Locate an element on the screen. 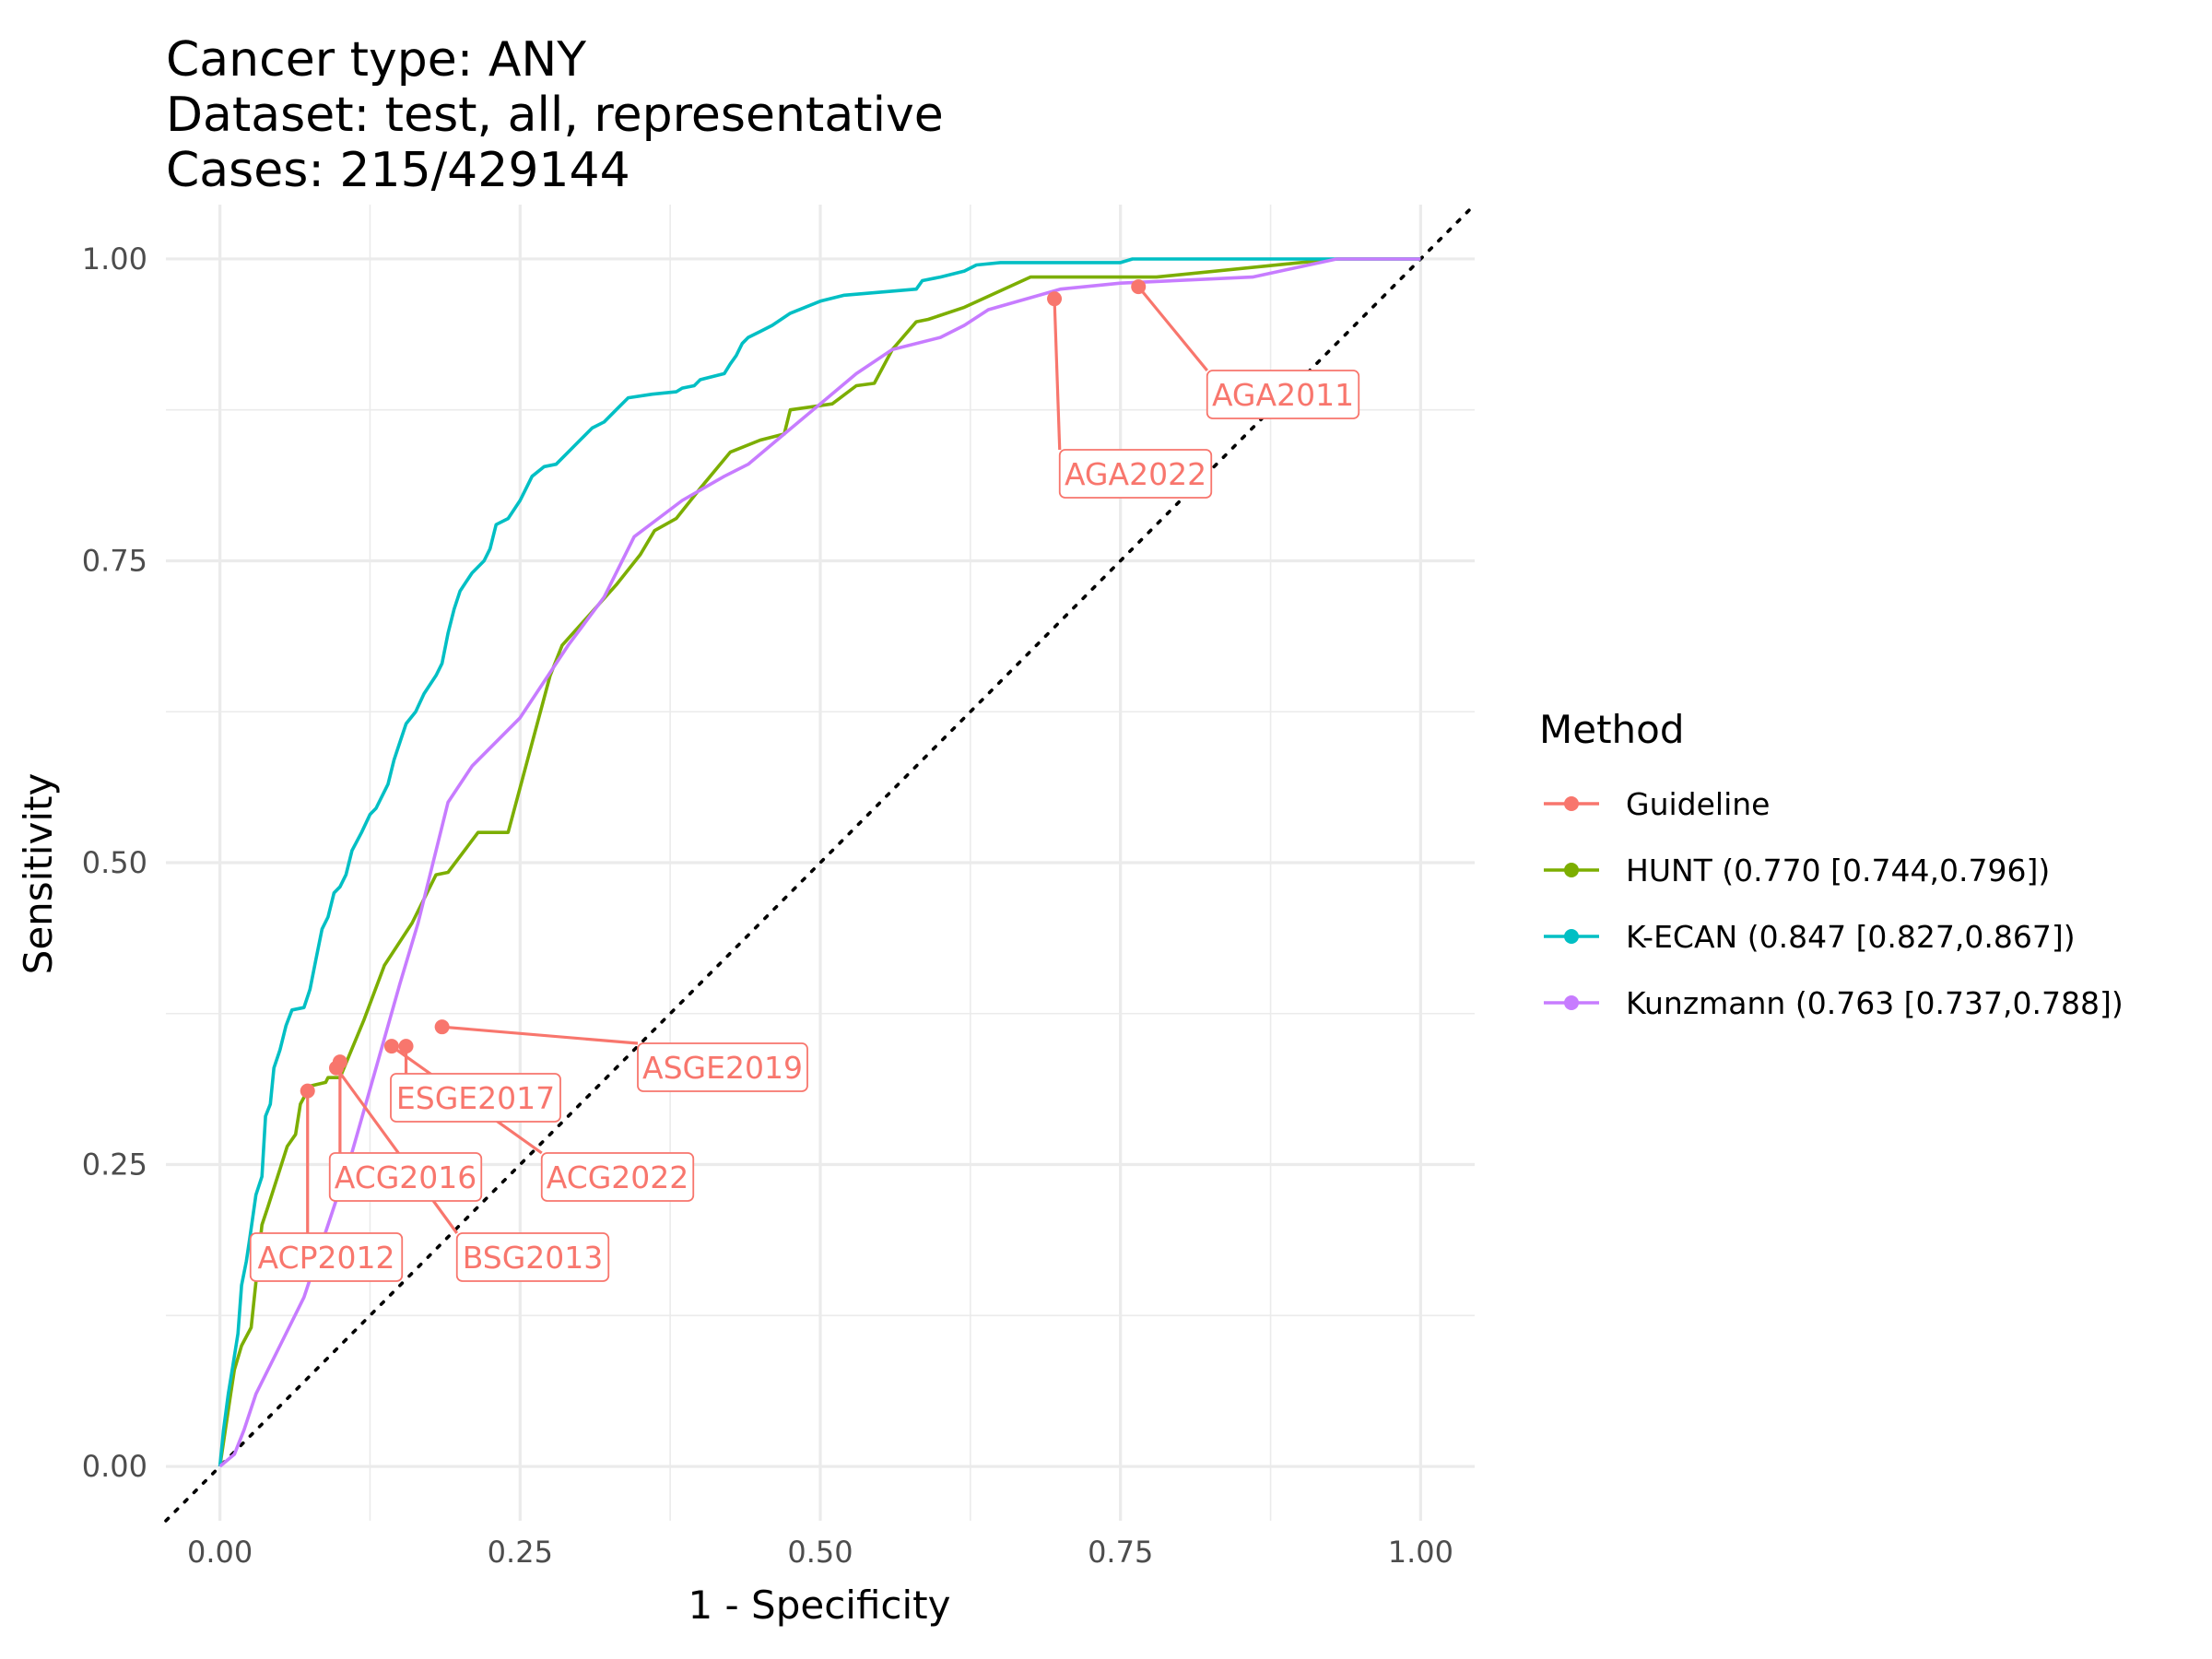 This screenshot has height=1659, width=2212. guideline-label-text: ACG2016 is located at coordinates (406, 1177).